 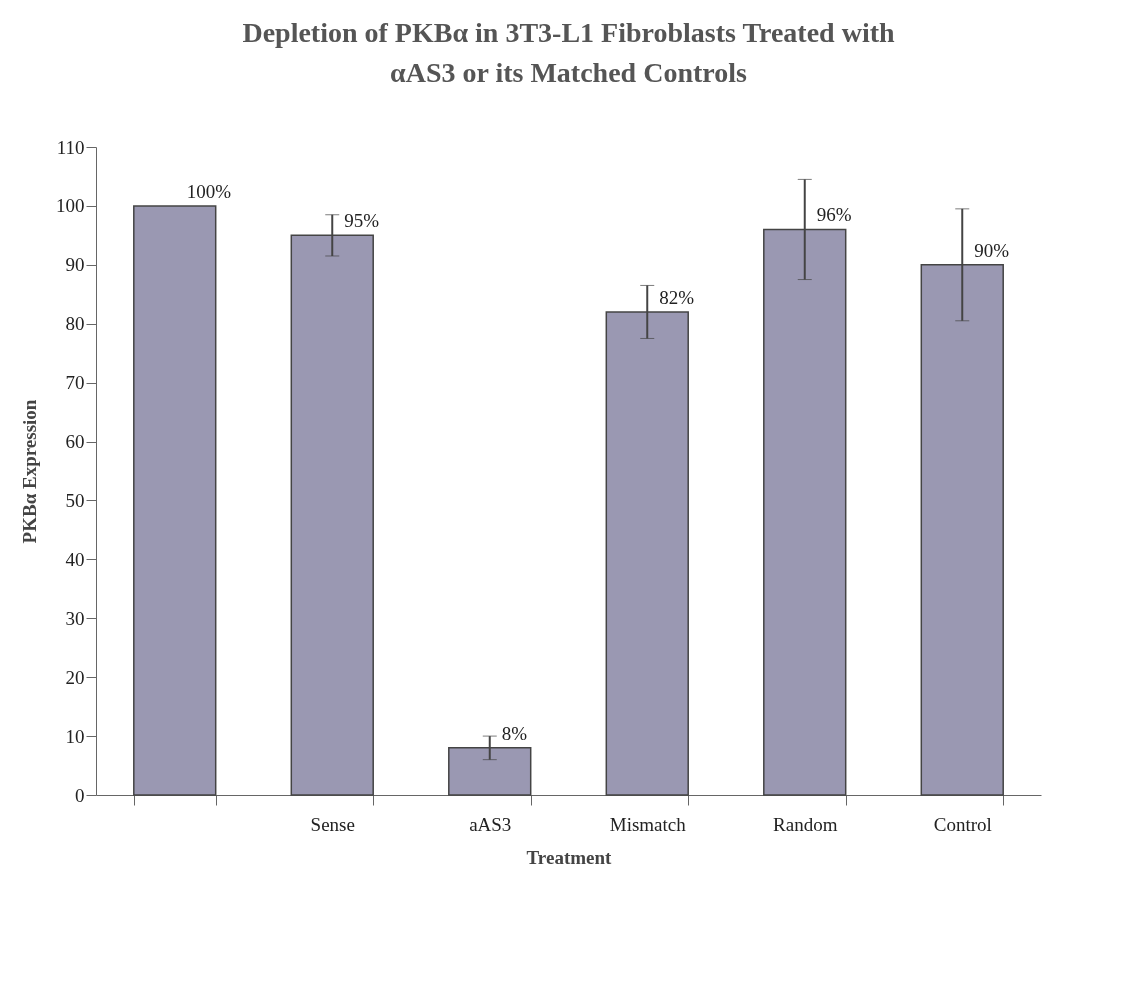 What do you see at coordinates (75, 383) in the screenshot?
I see `y-tick-label: 70` at bounding box center [75, 383].